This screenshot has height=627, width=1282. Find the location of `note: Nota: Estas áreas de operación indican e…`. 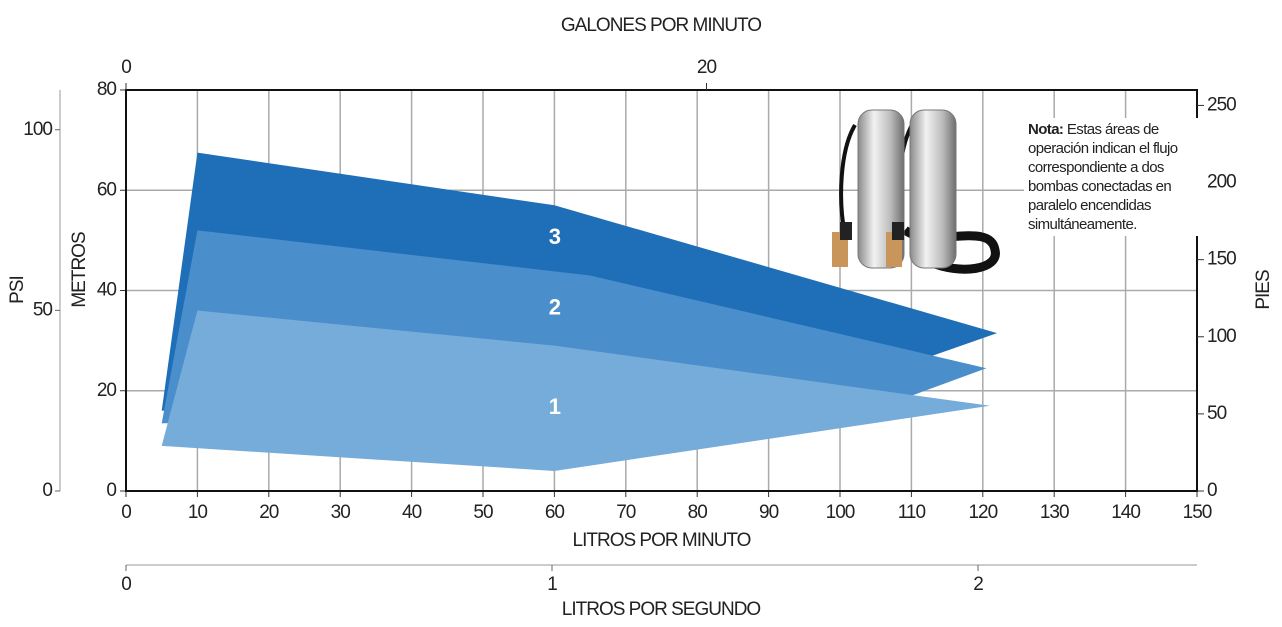

note: Nota: Estas áreas de operación indican e… is located at coordinates (1114, 177).